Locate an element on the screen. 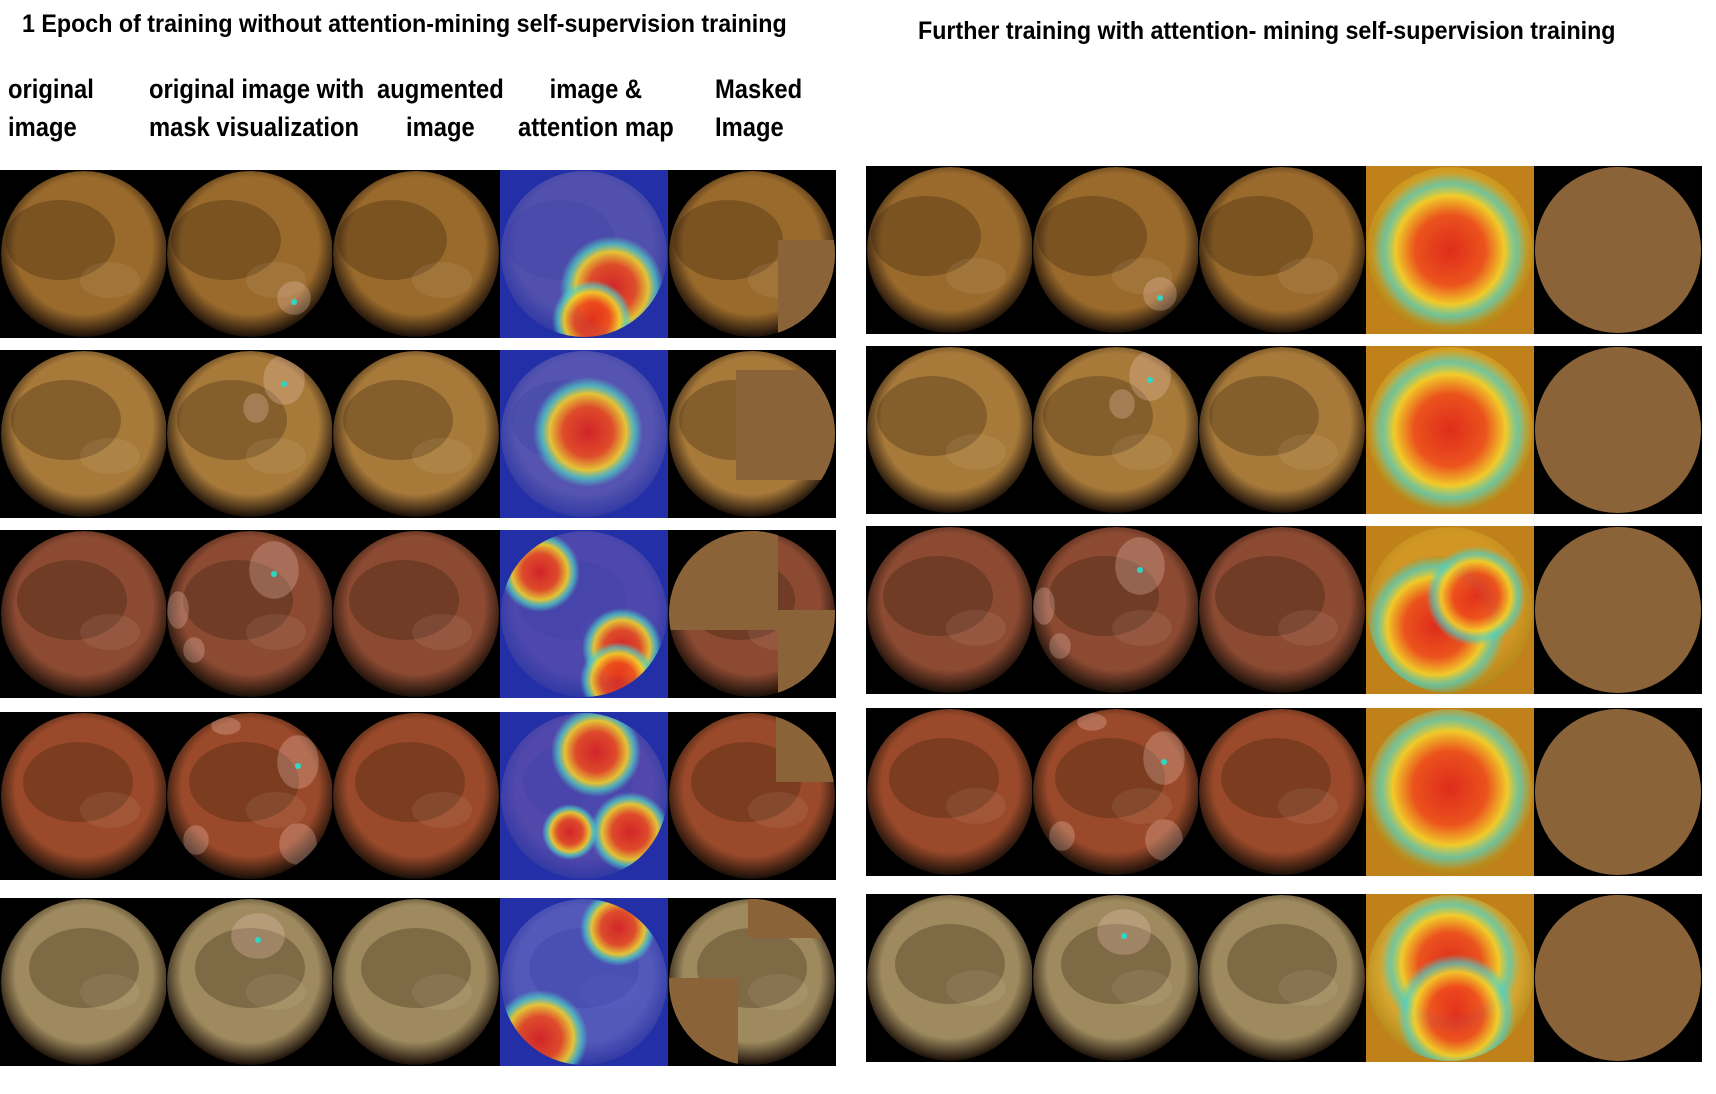 Image resolution: width=1716 pixels, height=1094 pixels. column-header-masked-image: Masked Image is located at coordinates (759, 108).